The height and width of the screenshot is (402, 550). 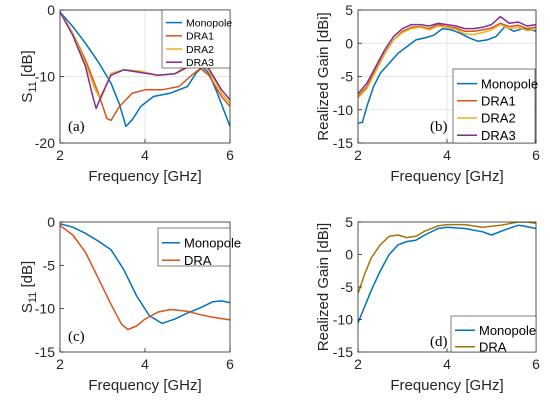 I want to click on legend: Monopole DRA, so click(x=199, y=247).